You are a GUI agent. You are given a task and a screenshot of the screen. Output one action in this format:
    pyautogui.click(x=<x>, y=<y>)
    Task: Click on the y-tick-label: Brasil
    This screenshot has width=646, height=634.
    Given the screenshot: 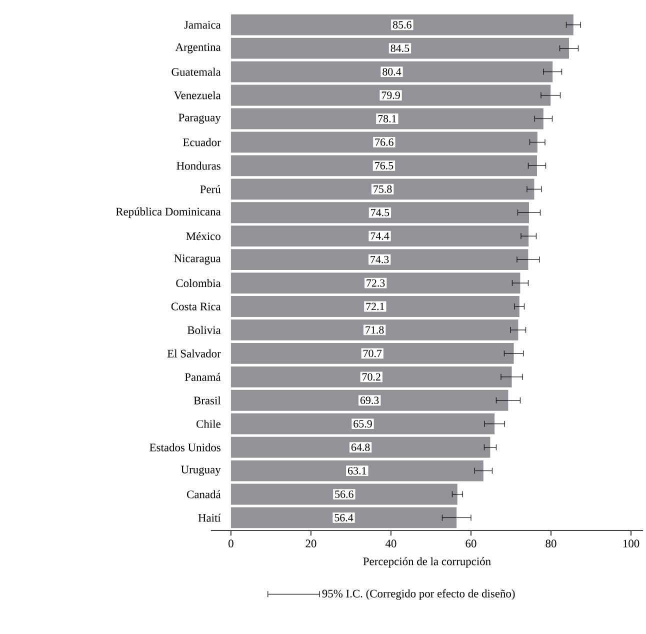 What is the action you would take?
    pyautogui.click(x=207, y=400)
    